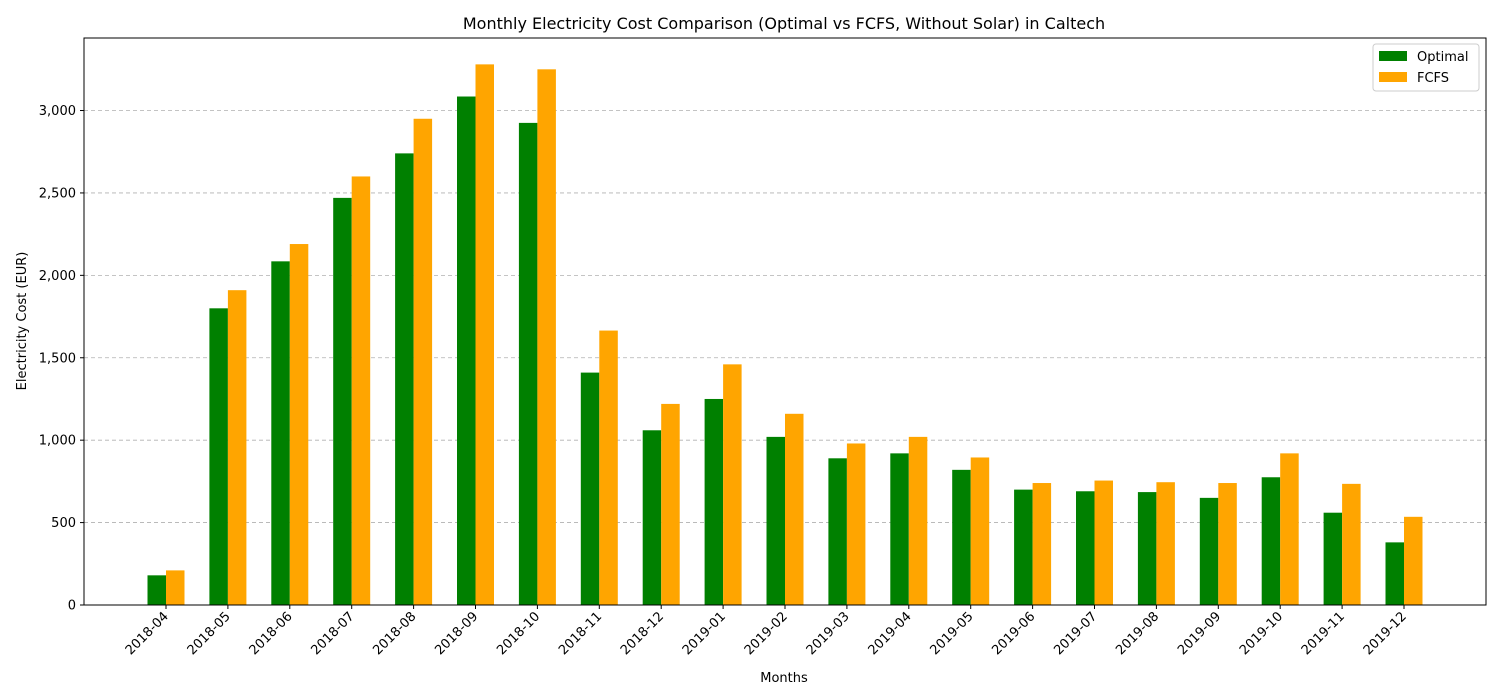 Image resolution: width=1500 pixels, height=700 pixels. Describe the element at coordinates (57, 358) in the screenshot. I see `y-tick-label: 1,500` at that location.